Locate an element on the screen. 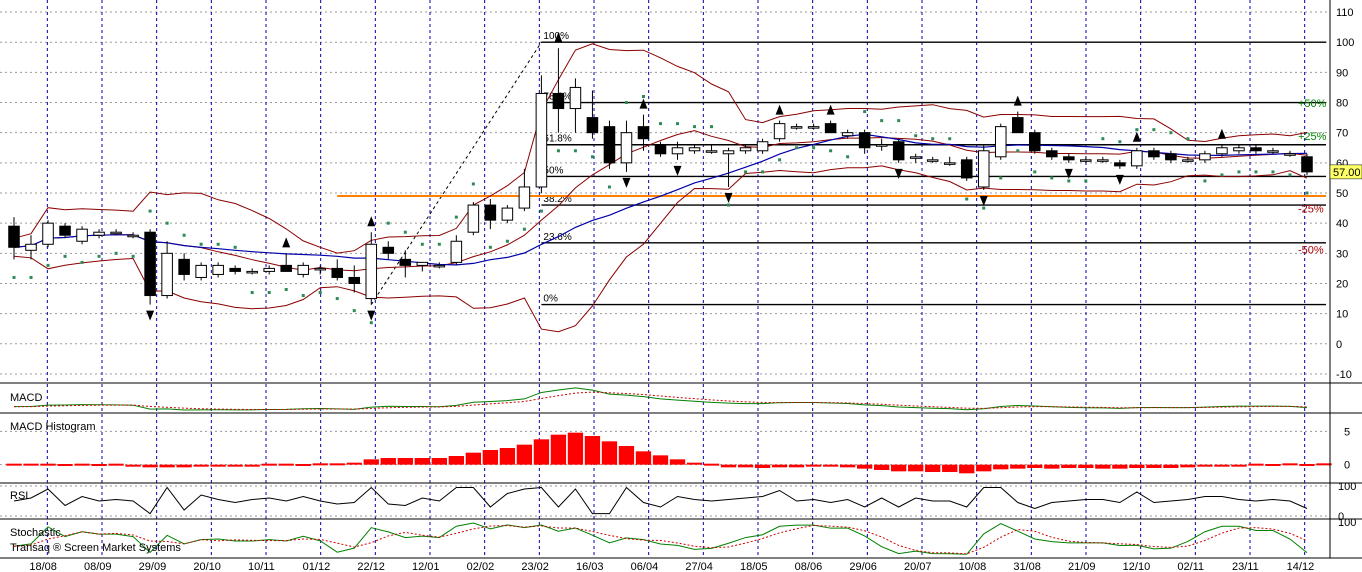 The image size is (1362, 572). x-tick-label: 16/03 is located at coordinates (590, 566).